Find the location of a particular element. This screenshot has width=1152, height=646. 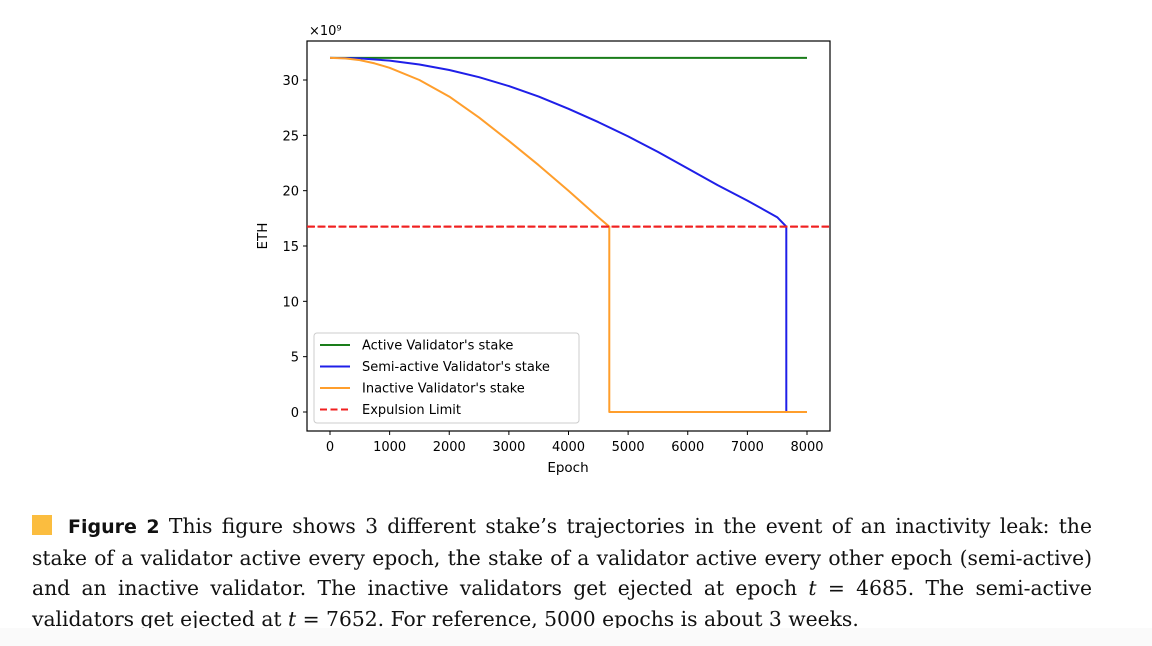

x-tick-label: 0 is located at coordinates (330, 447).